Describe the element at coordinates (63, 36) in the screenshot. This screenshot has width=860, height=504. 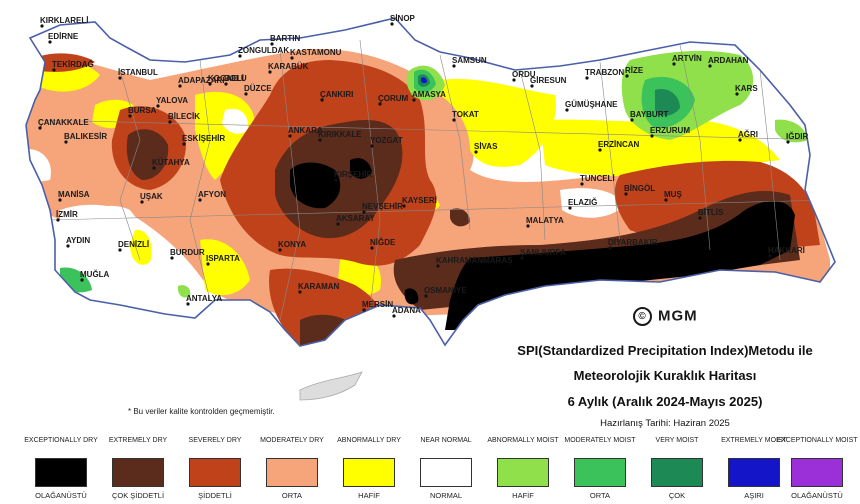
I see `city-name: EDİRNE` at that location.